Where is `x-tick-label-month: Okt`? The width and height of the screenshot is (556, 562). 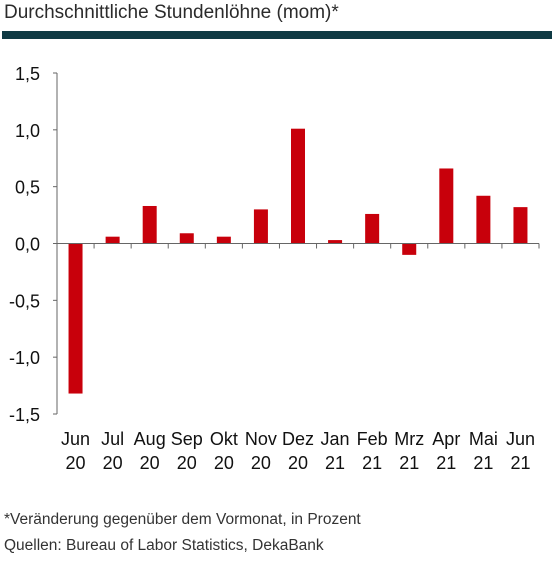 x-tick-label-month: Okt is located at coordinates (224, 439).